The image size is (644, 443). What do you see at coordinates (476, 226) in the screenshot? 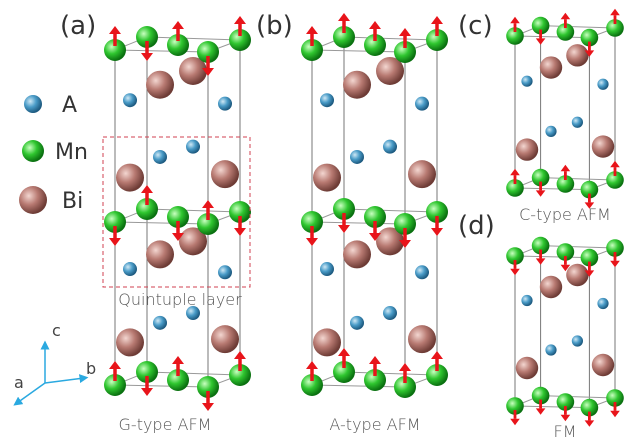
I see `panel-label: (d)` at bounding box center [476, 226].